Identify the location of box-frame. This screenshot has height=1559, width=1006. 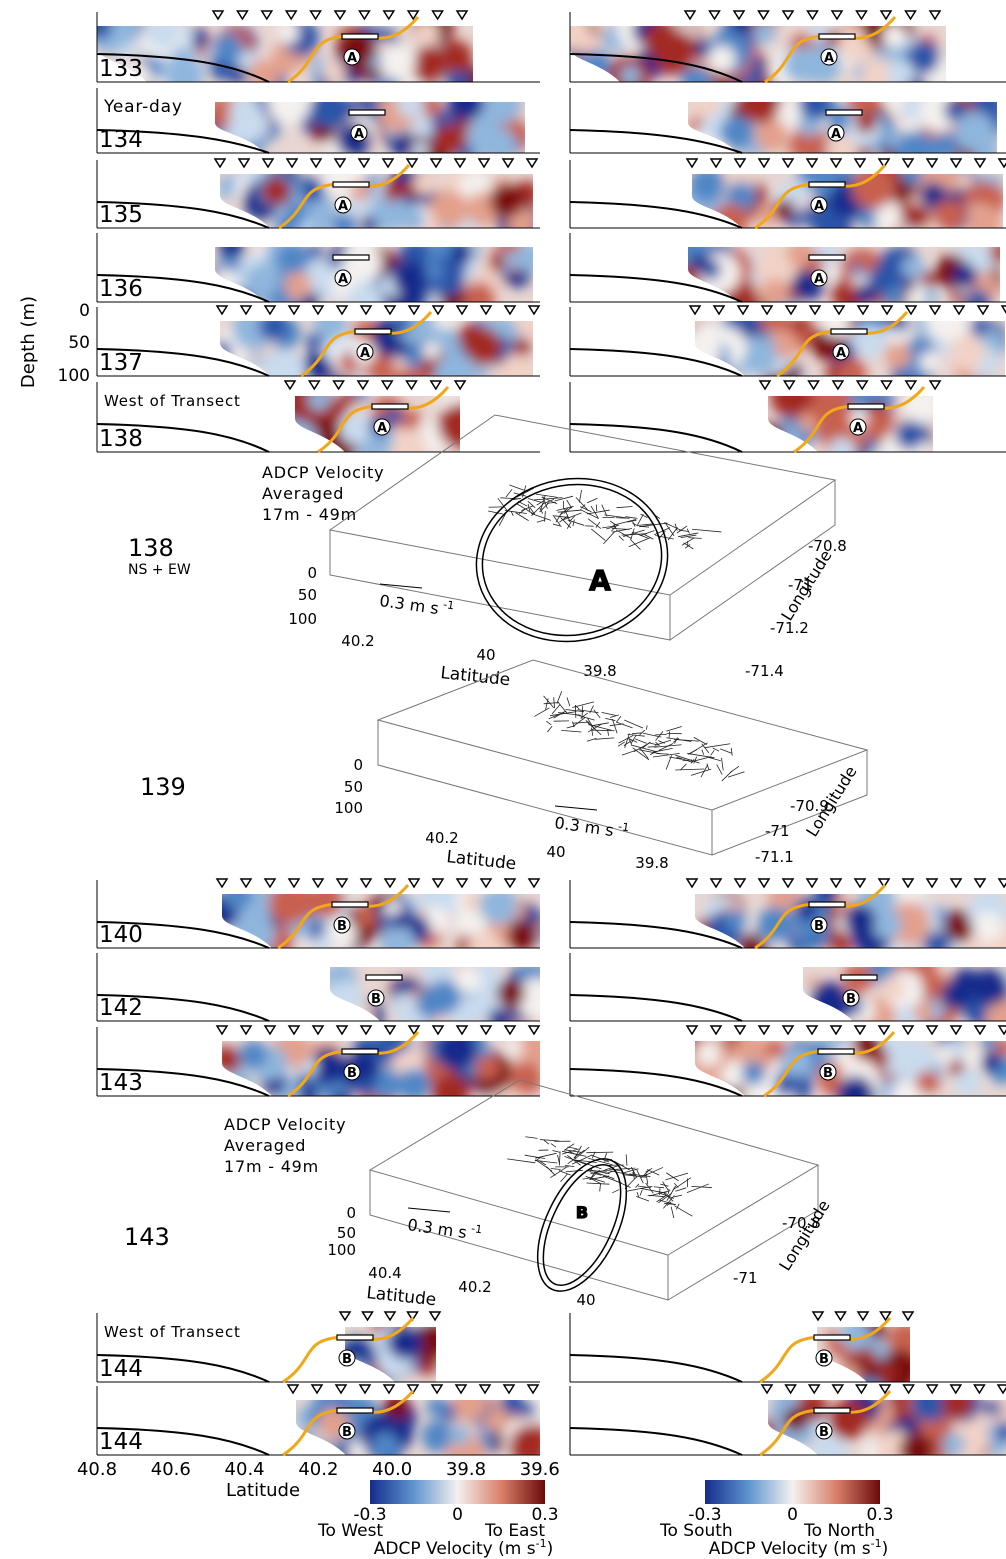
(594, 1190).